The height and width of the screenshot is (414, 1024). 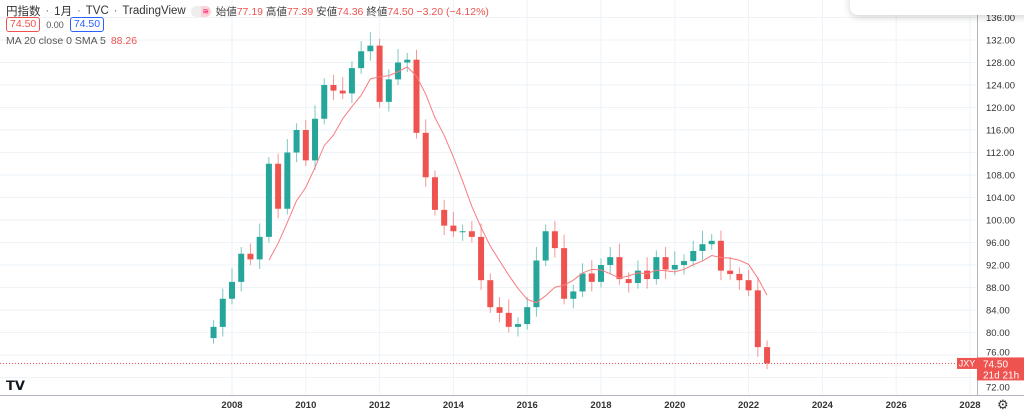 What do you see at coordinates (23, 24) in the screenshot?
I see `sell-button: 74.50` at bounding box center [23, 24].